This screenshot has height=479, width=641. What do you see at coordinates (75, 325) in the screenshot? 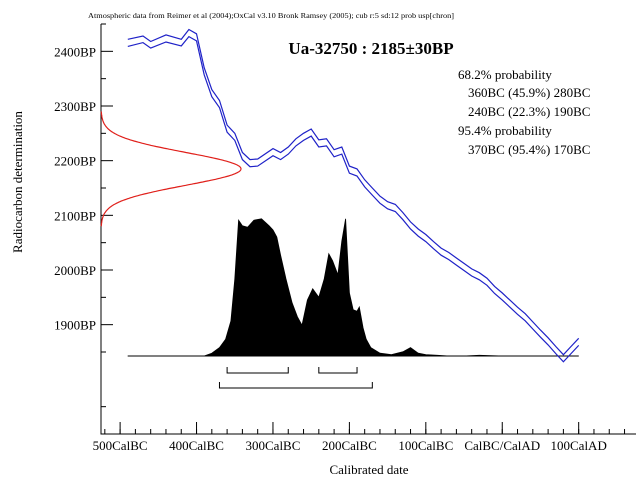
I see `y-tick-label: 1900BP` at bounding box center [75, 325].